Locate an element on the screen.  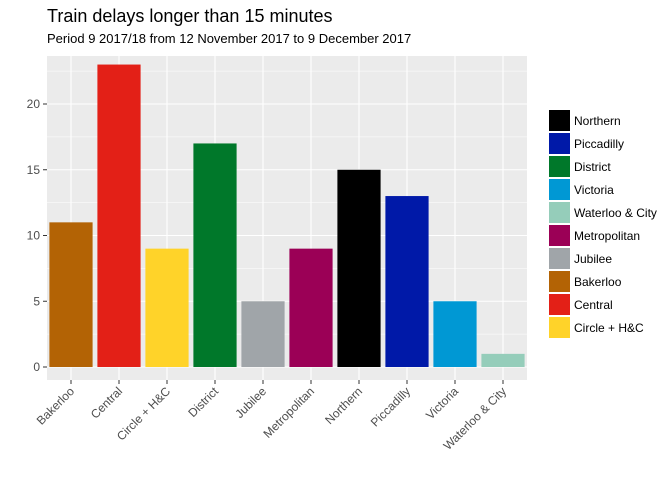
x-tick-label: Jubilee is located at coordinates (250, 402).